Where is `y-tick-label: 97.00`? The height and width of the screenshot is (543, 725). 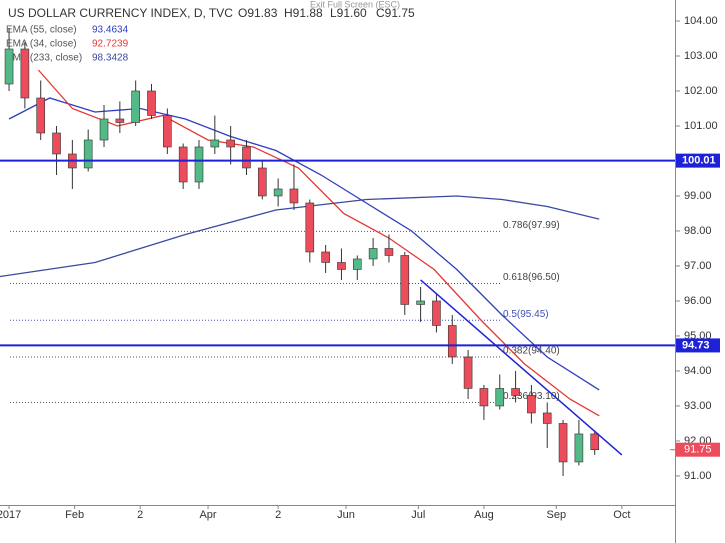
y-tick-label: 97.00 is located at coordinates (698, 266).